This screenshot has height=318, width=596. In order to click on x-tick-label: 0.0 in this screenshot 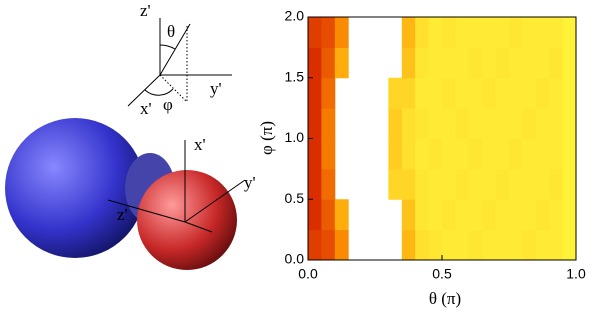, I will do `click(308, 274)`.